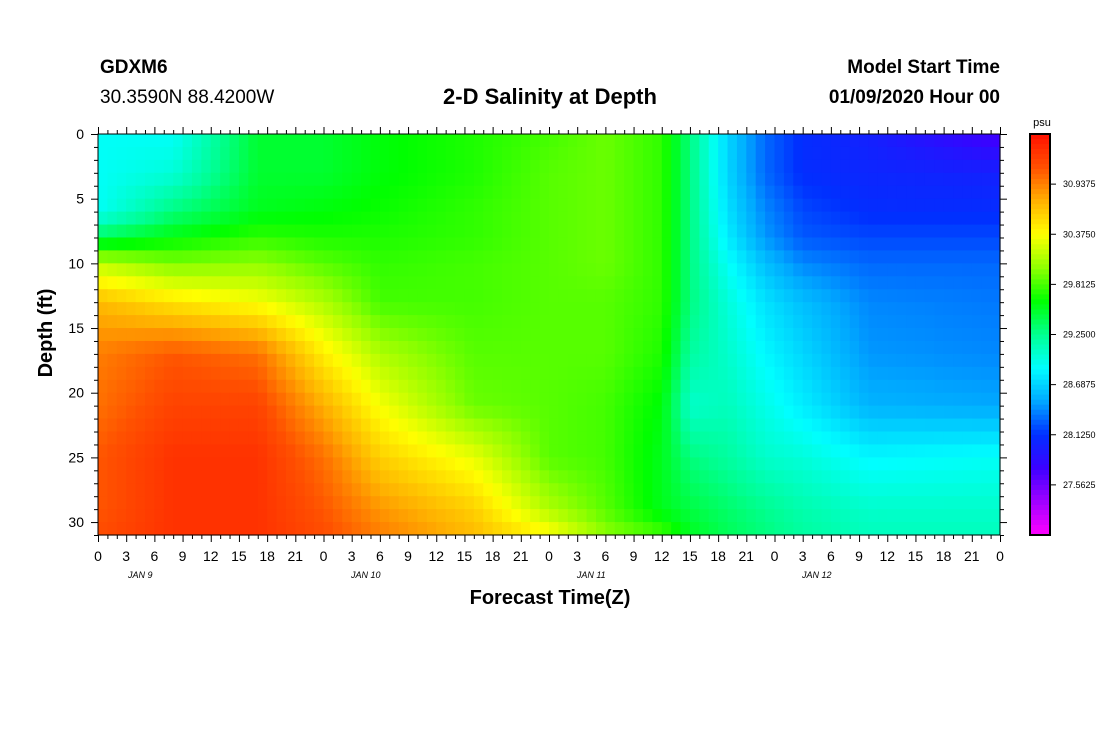  Describe the element at coordinates (76, 328) in the screenshot. I see `y-tick-label: 15` at that location.